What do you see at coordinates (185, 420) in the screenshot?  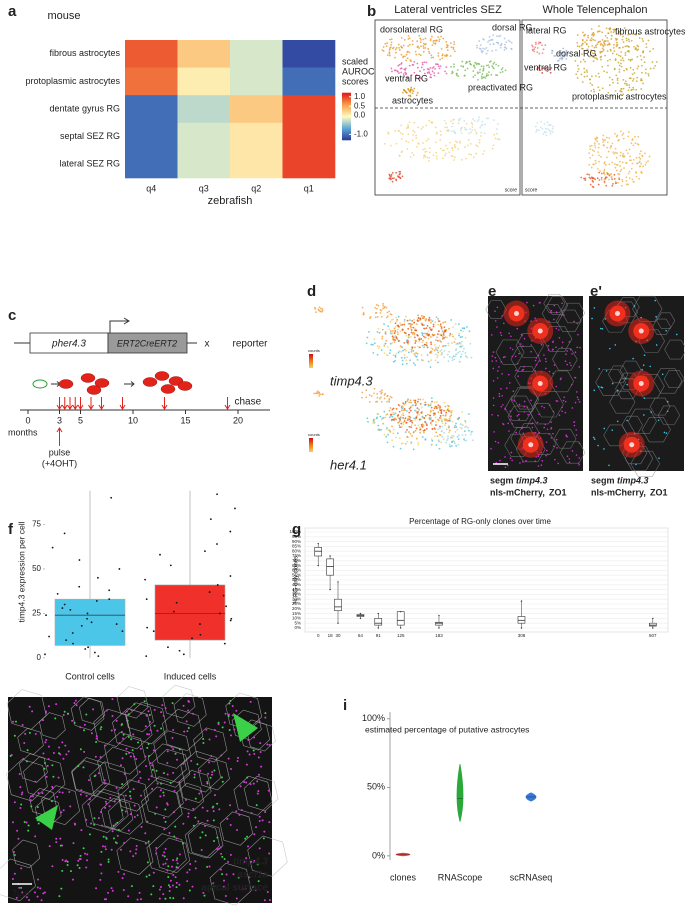 I see `timeline-label: 15` at bounding box center [185, 420].